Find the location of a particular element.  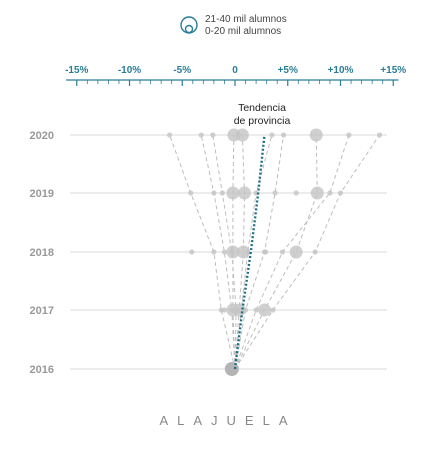

trend-annotation-line-1: Tendencia is located at coordinates (262, 108).